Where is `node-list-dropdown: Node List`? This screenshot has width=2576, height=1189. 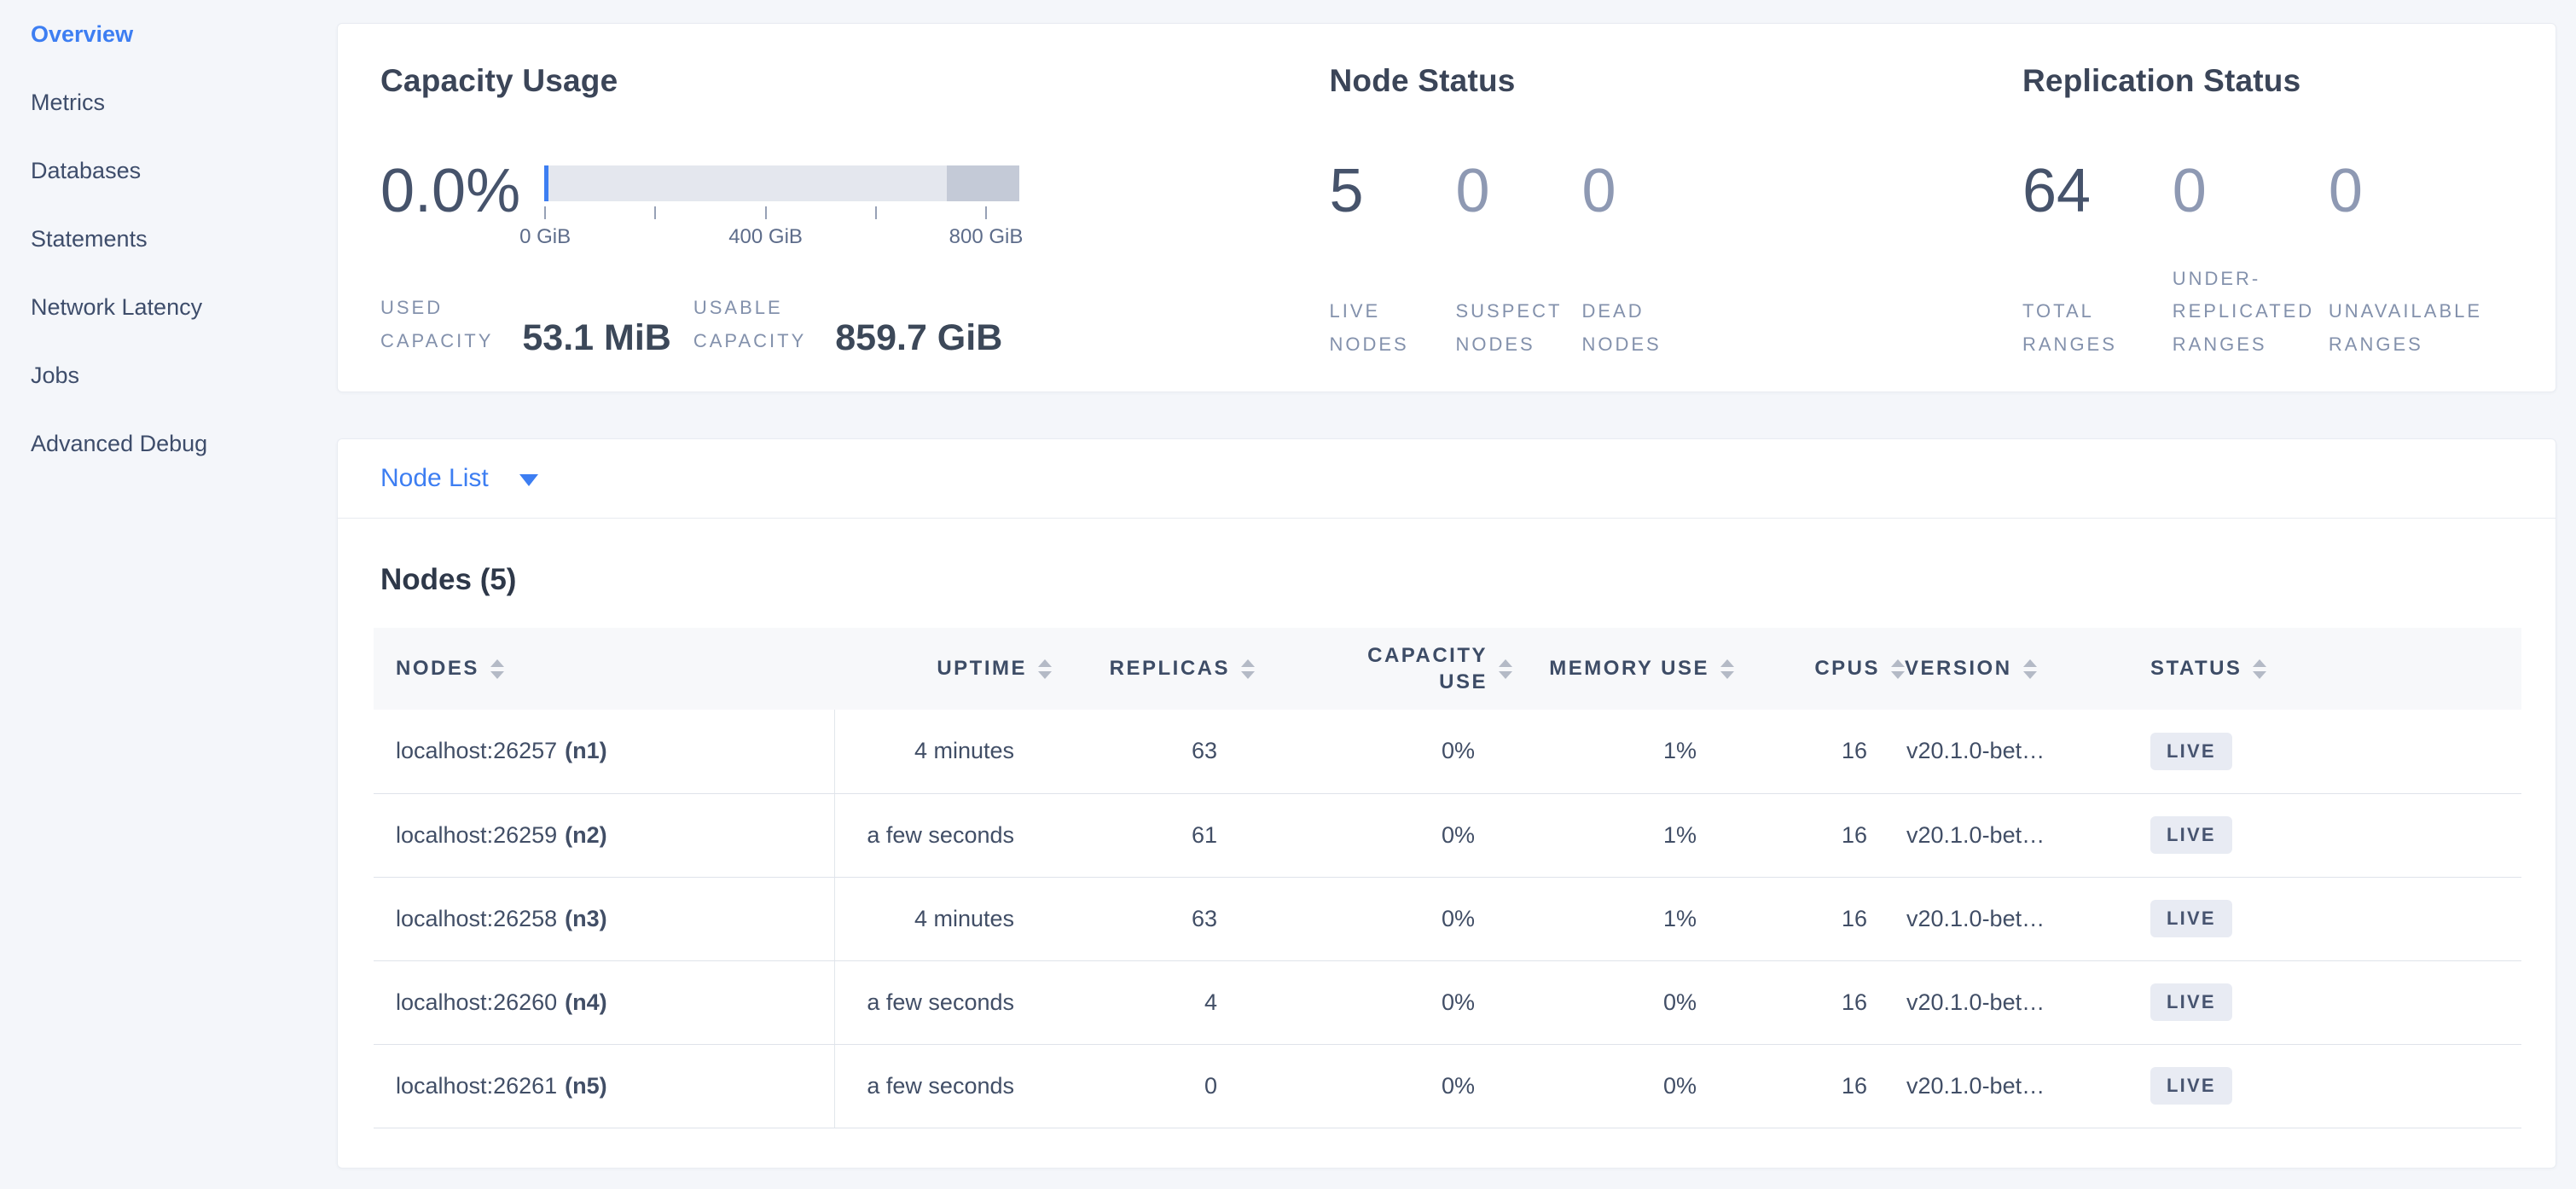 node-list-dropdown: Node List is located at coordinates (459, 478).